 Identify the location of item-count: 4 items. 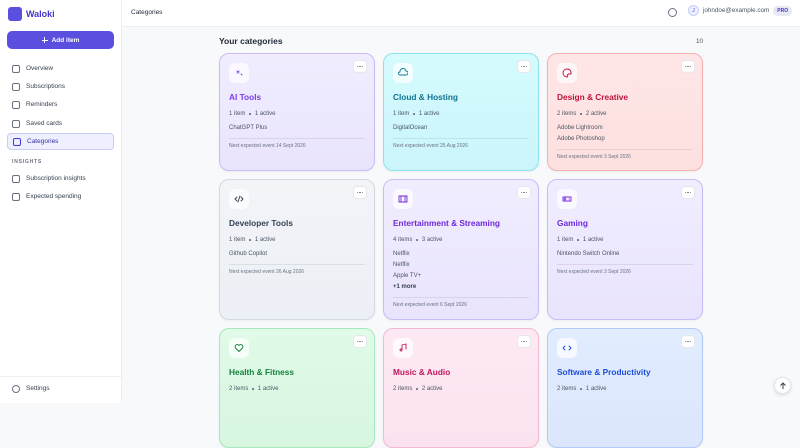
(403, 240).